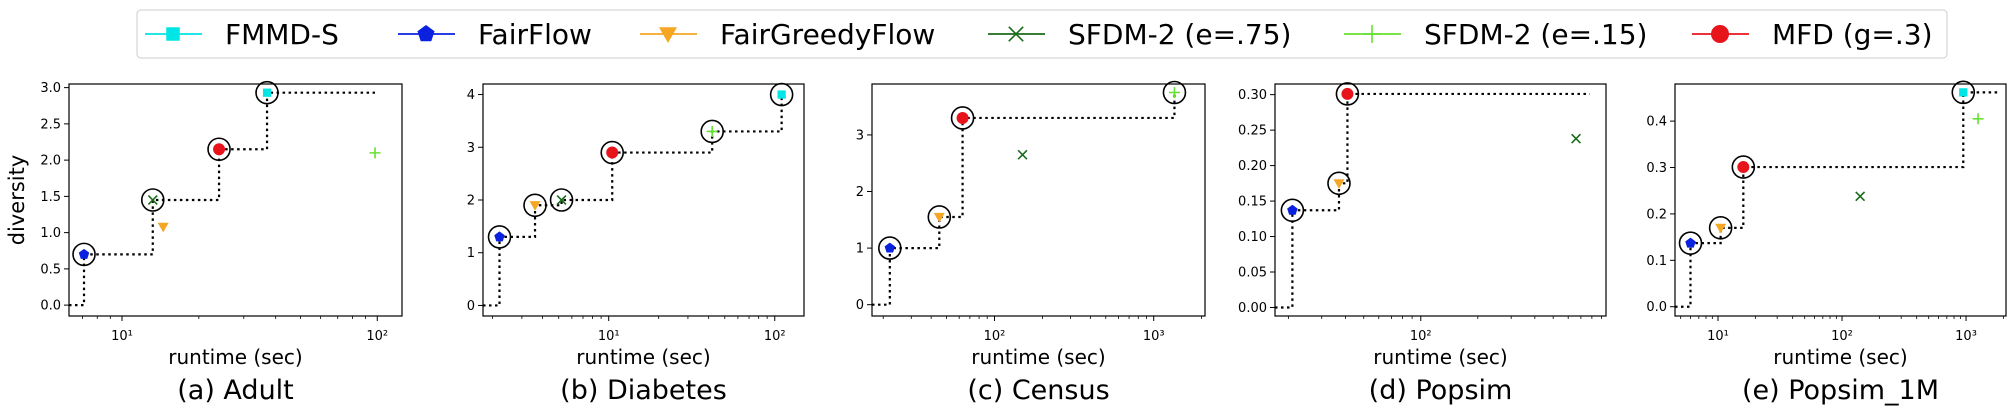 This screenshot has height=415, width=2014. I want to click on subplot-caption: (a) Adult, so click(235, 390).